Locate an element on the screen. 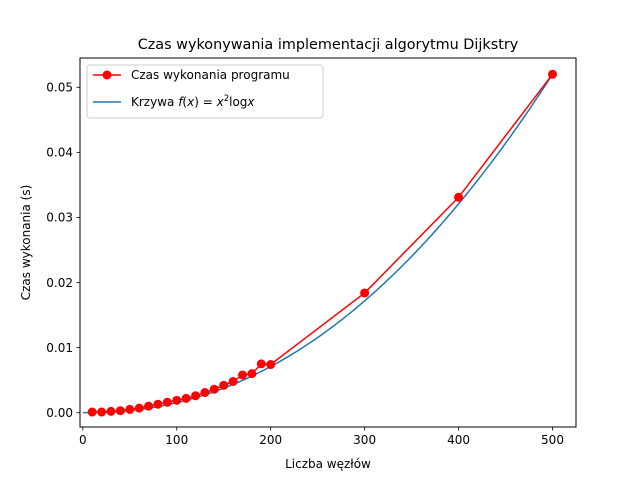 The image size is (640, 480). y-tick-label: 0.01 is located at coordinates (59, 348).